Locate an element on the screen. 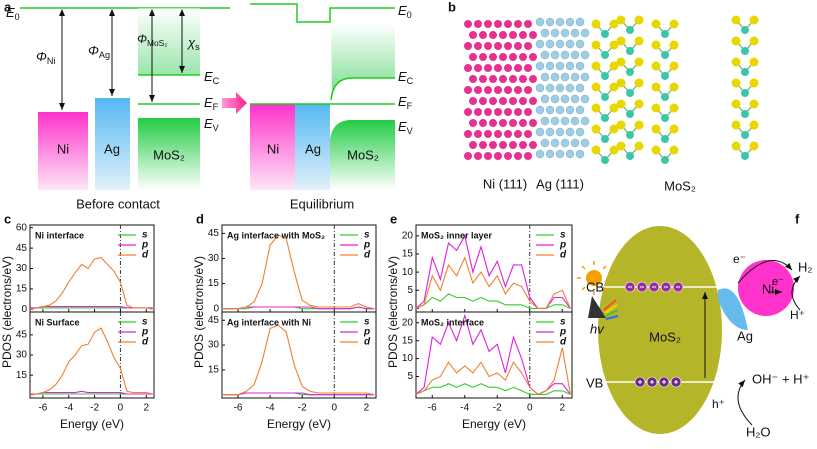 This screenshot has height=449, width=817. label: Ag (111) is located at coordinates (560, 183).